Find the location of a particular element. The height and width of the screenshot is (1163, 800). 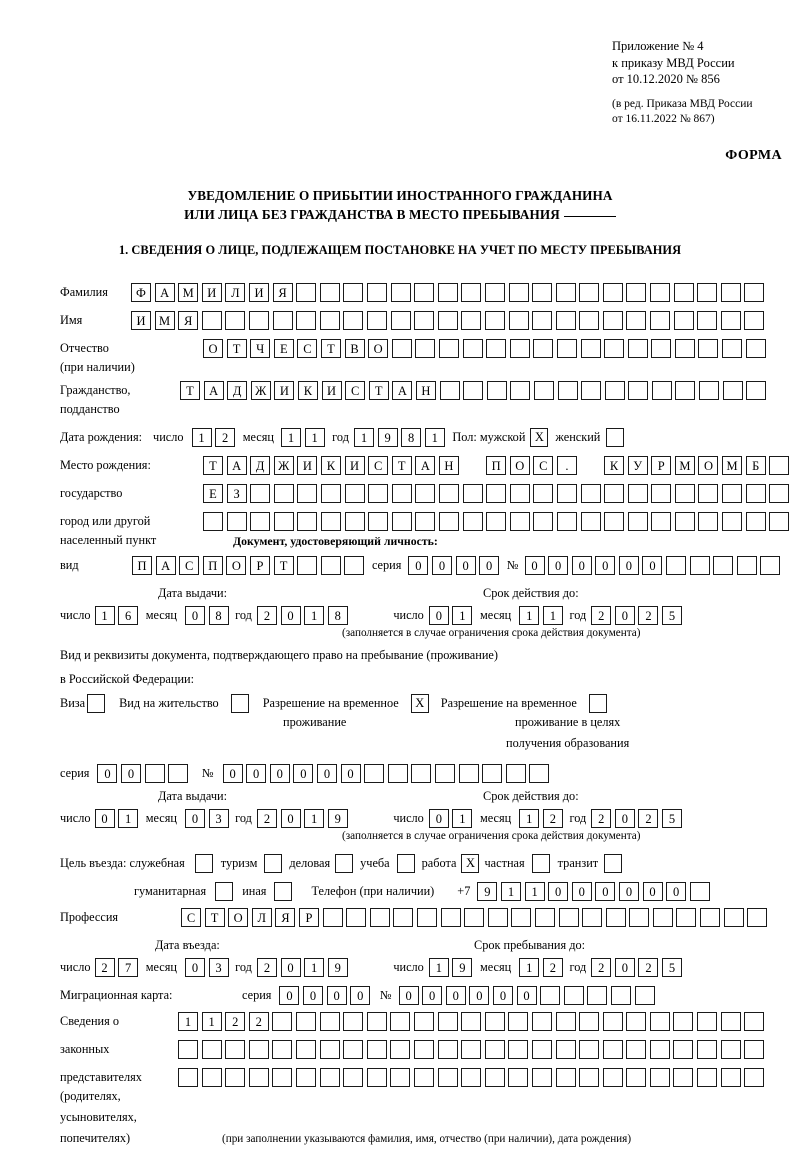

char-cell: Л is located at coordinates (261, 917).